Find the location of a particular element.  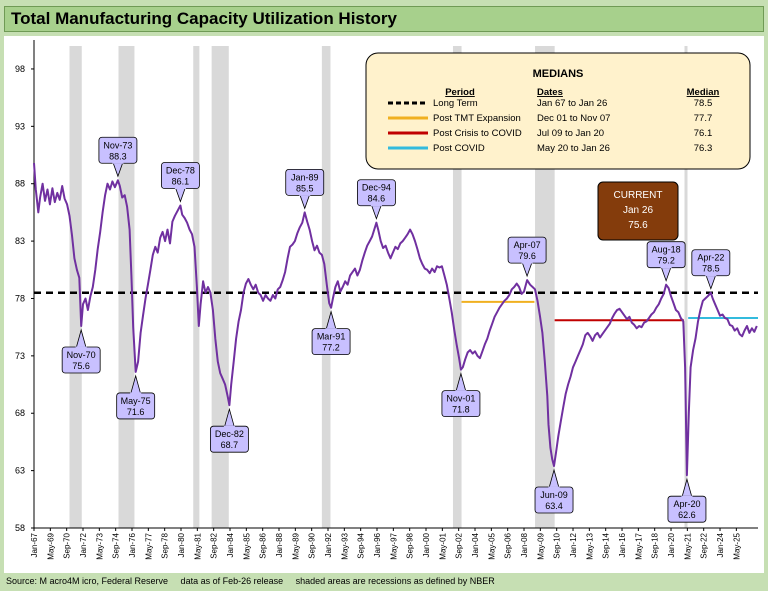

x-tick-label-43: May-25 is located at coordinates (736, 545).